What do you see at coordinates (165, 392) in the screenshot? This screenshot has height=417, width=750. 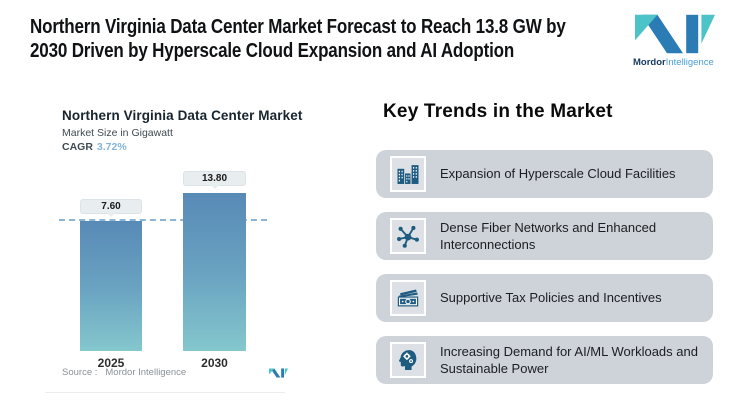 I see `divider` at bounding box center [165, 392].